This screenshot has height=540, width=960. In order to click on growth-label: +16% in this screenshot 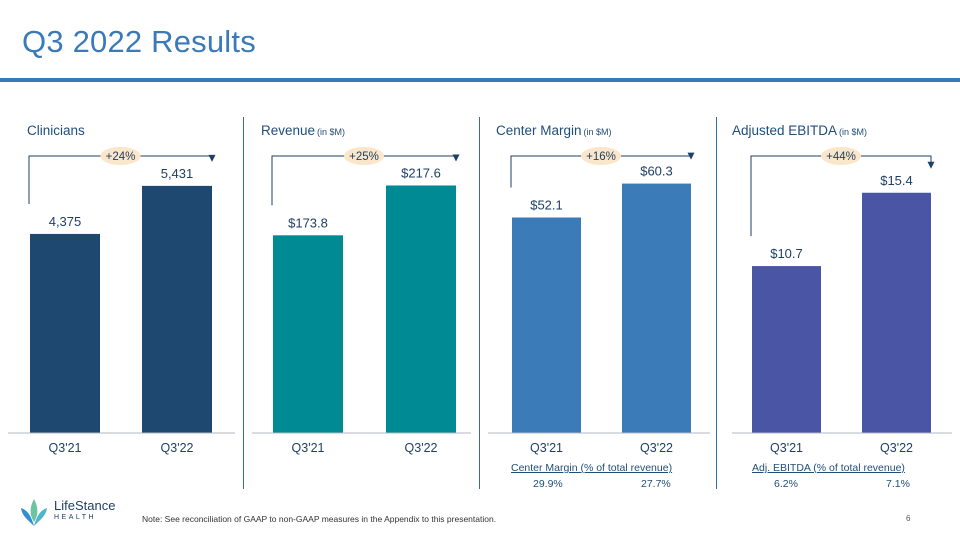, I will do `click(601, 157)`.